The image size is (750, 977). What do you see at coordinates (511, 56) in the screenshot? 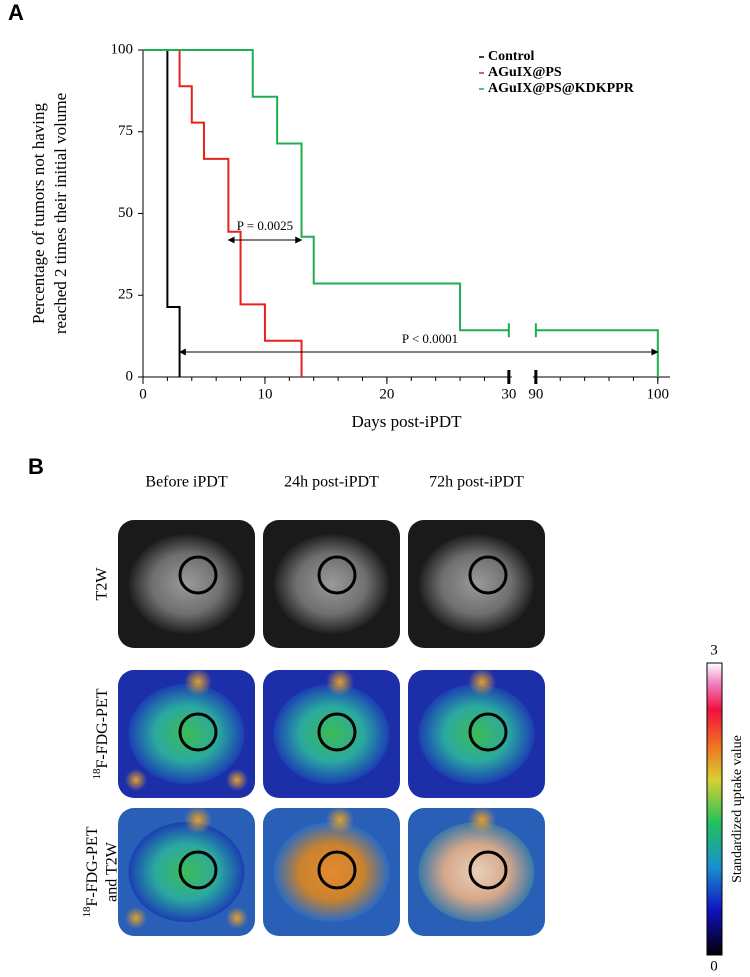
I see `legend-label: Control` at bounding box center [511, 56].